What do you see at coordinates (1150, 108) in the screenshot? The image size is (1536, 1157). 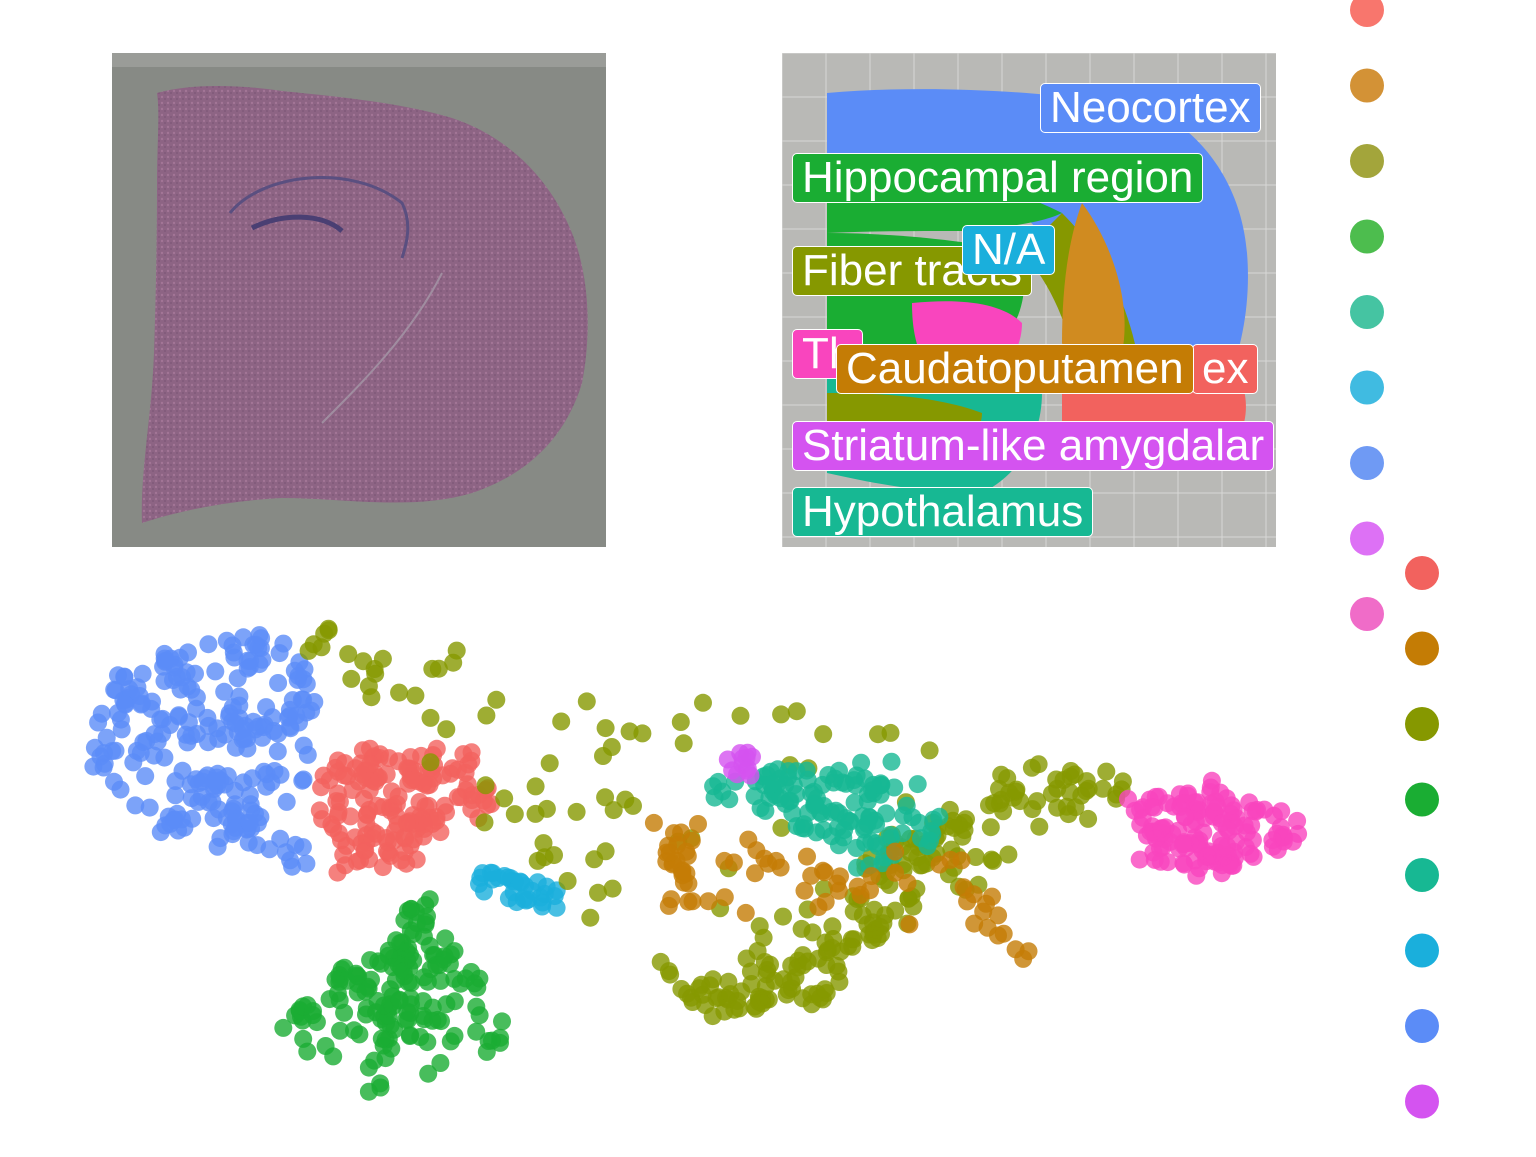 I see `label-neocortex: Neocortex` at bounding box center [1150, 108].